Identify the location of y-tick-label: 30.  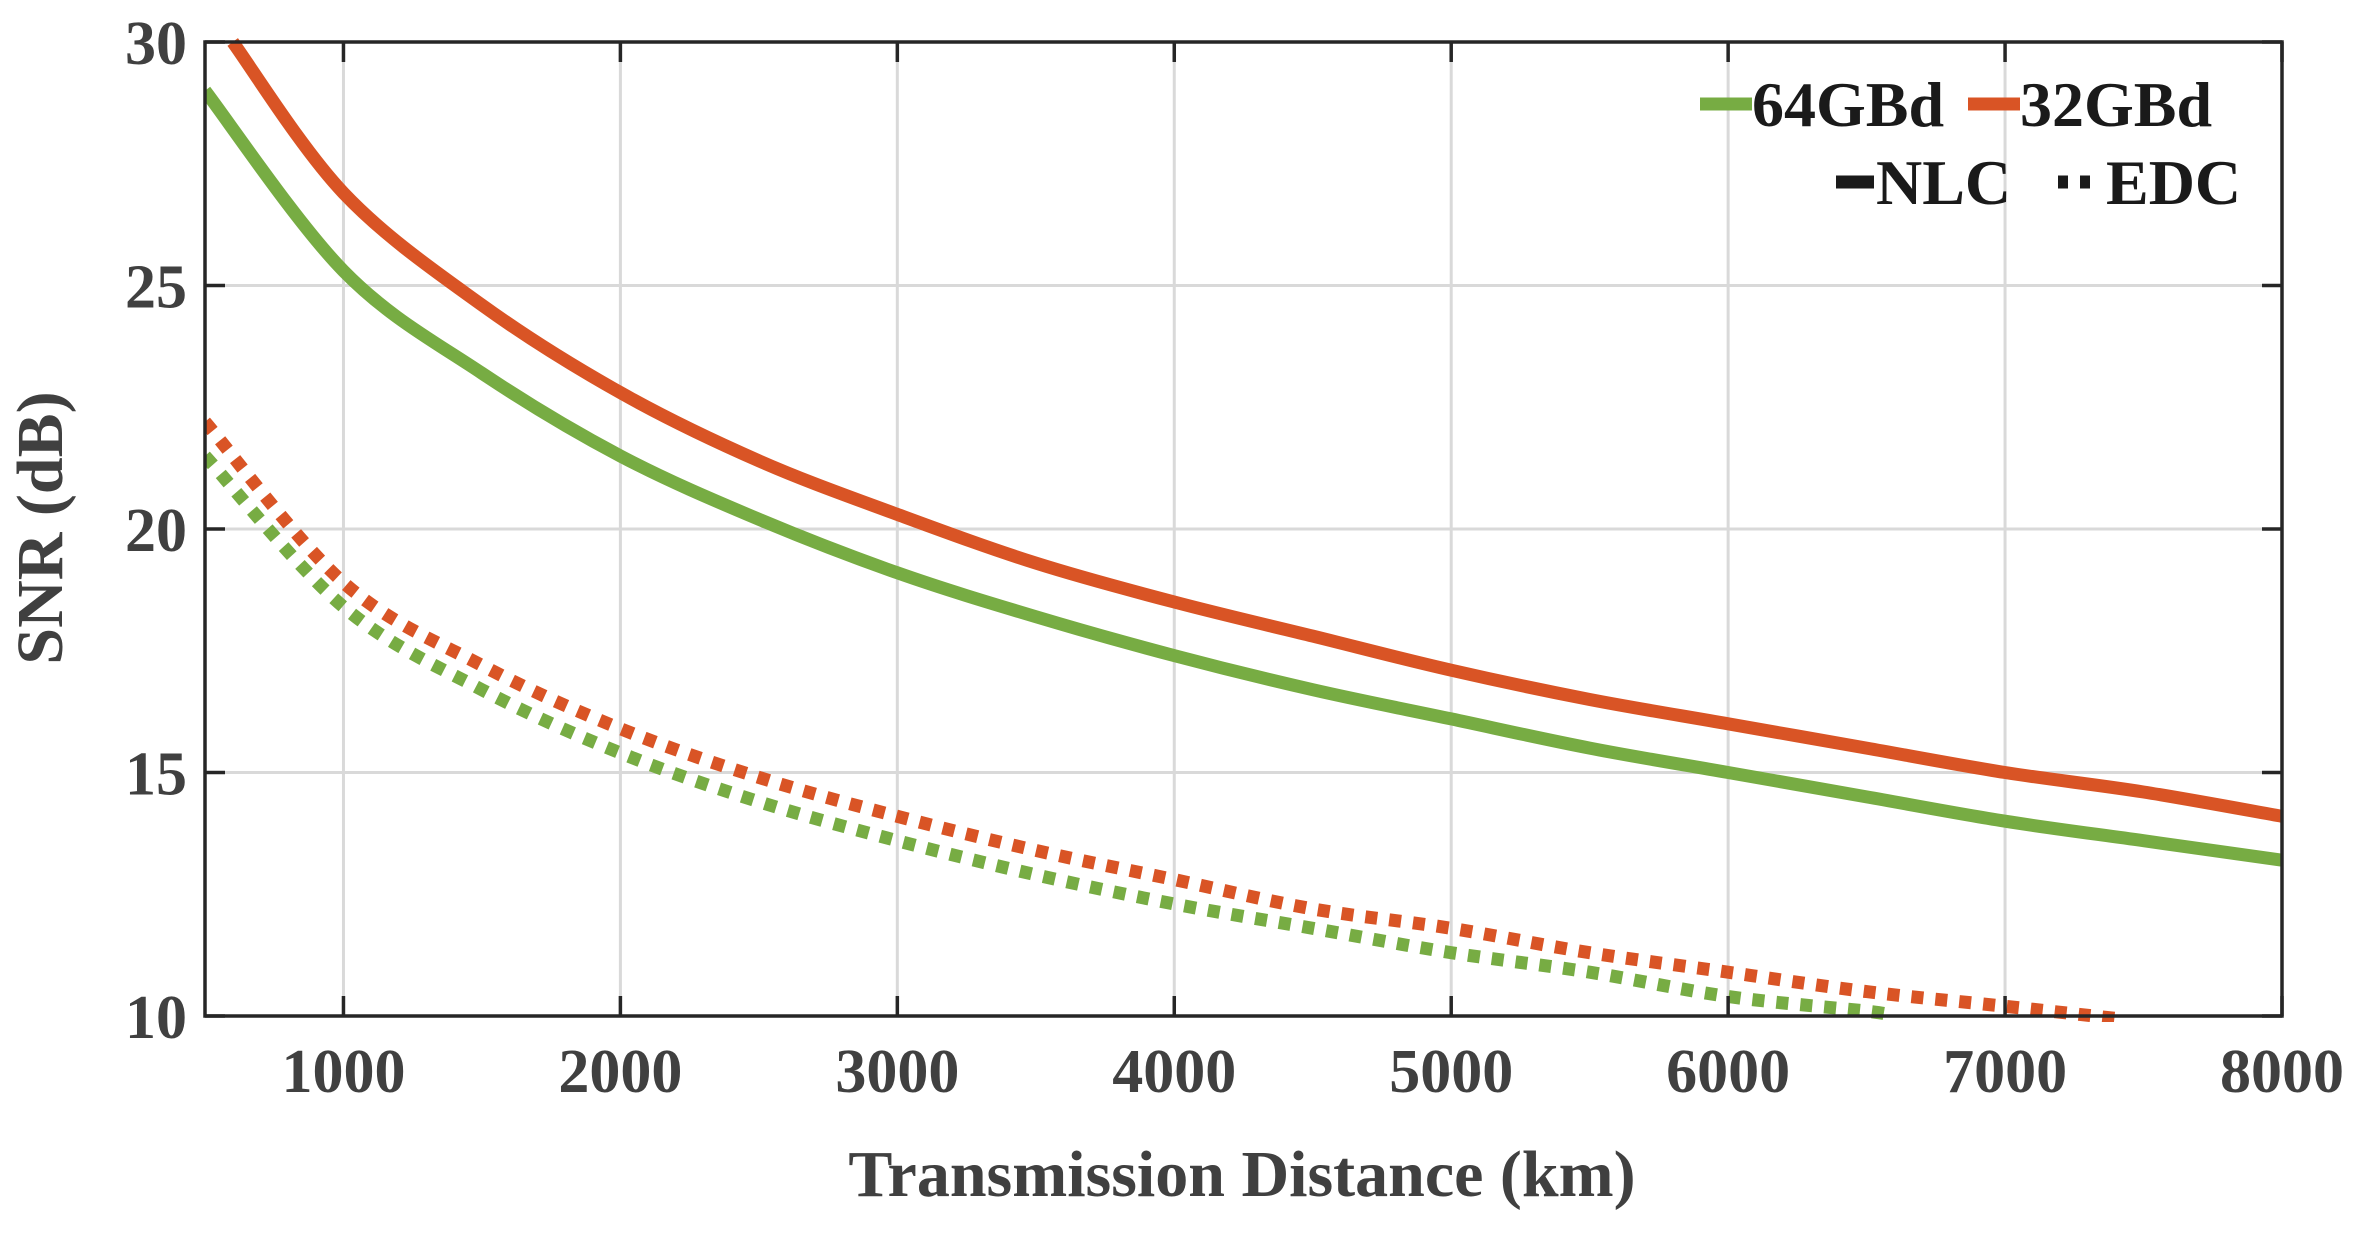
(156, 44).